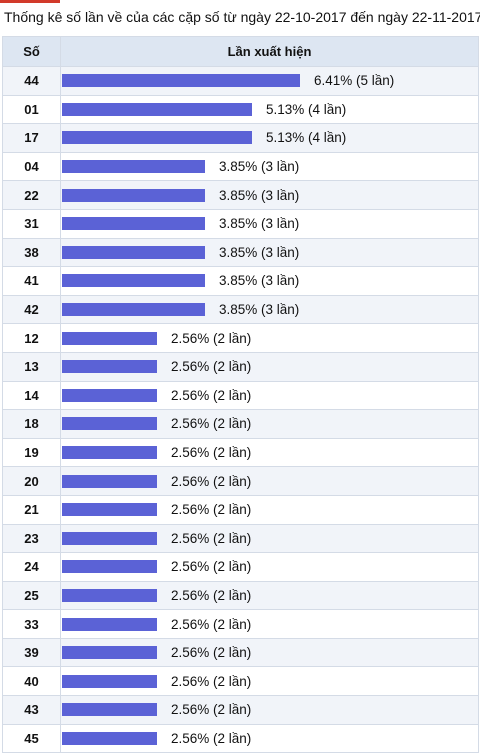 The width and height of the screenshot is (480, 753). I want to click on pair-number: 18, so click(31, 424).